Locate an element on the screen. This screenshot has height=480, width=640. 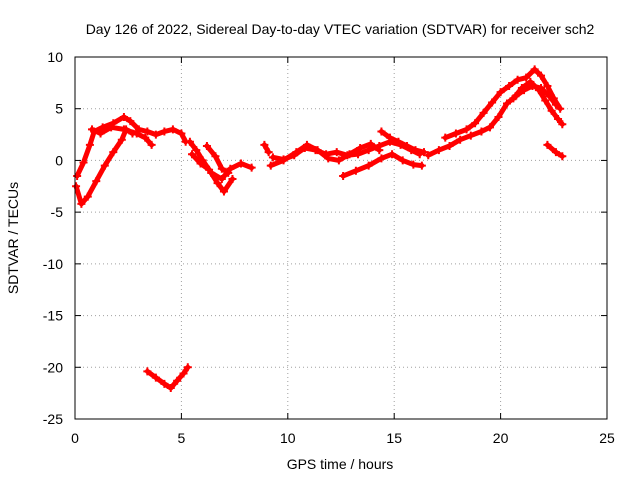
y-tick-label: -5 is located at coordinates (57, 212).